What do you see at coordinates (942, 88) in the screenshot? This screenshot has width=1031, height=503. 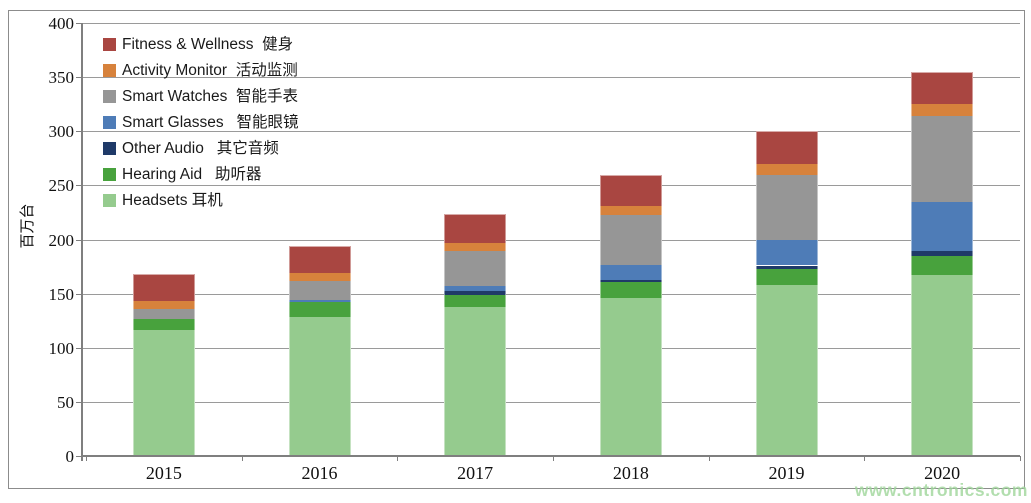 I see `bar-2020-segment-fitness-wellness` at bounding box center [942, 88].